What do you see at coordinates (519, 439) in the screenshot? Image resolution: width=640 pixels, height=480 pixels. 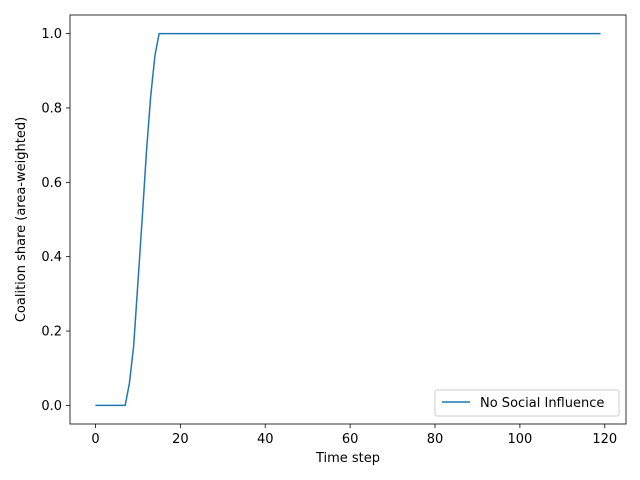 I see `x-tick-label: 100` at bounding box center [519, 439].